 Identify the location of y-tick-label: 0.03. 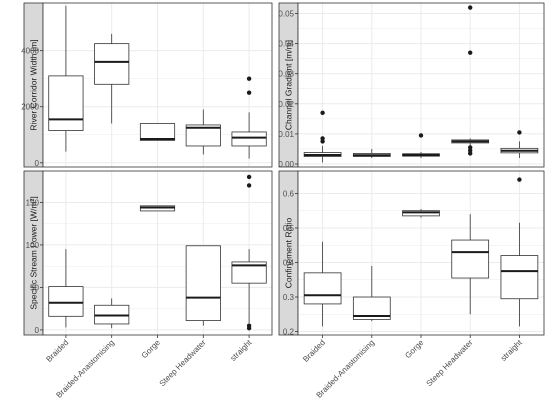
(286, 74).